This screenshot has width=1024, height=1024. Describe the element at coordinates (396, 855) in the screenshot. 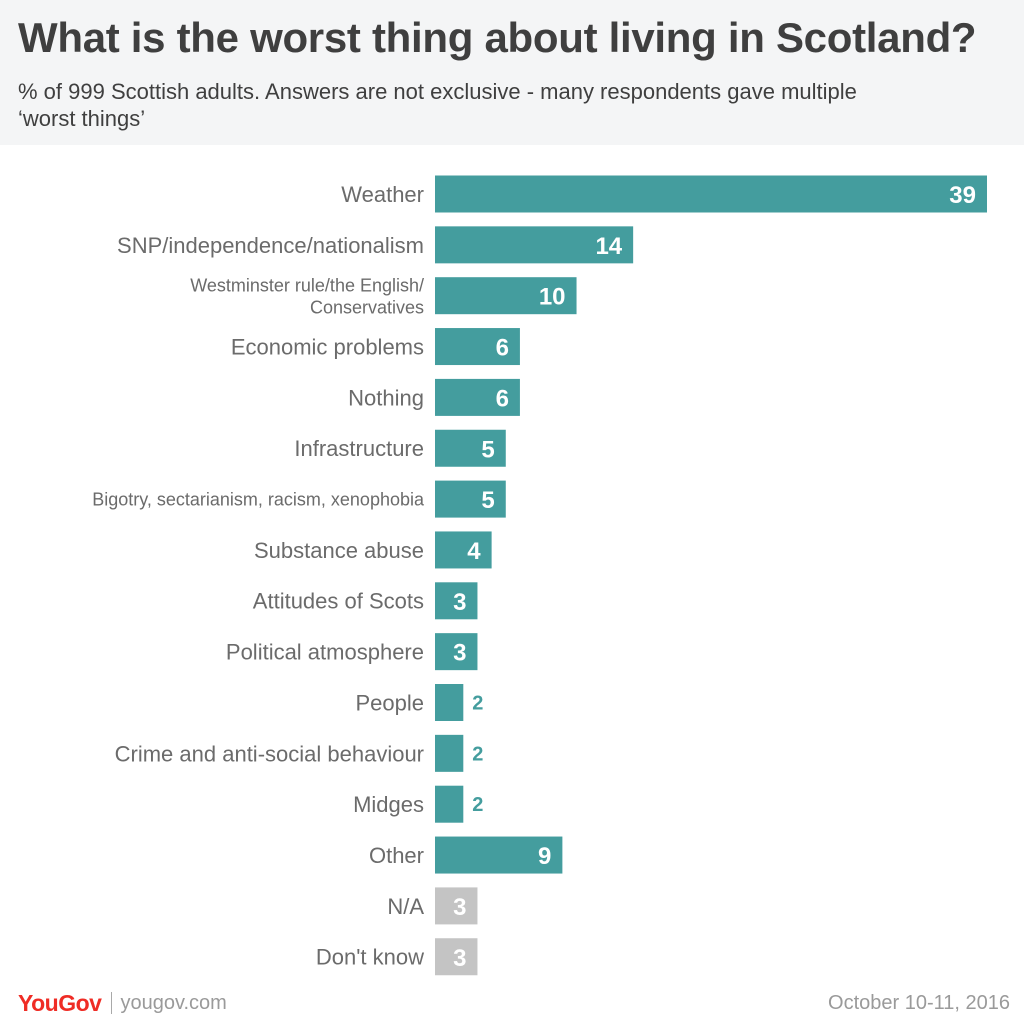

I see `category-label: Other` at that location.